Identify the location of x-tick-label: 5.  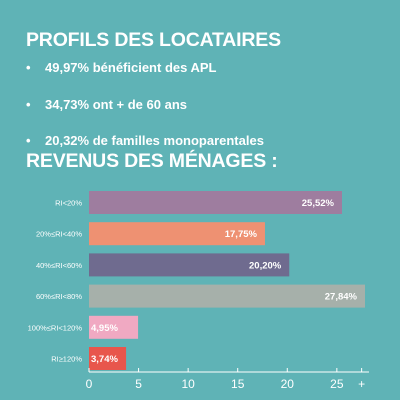
(138, 384).